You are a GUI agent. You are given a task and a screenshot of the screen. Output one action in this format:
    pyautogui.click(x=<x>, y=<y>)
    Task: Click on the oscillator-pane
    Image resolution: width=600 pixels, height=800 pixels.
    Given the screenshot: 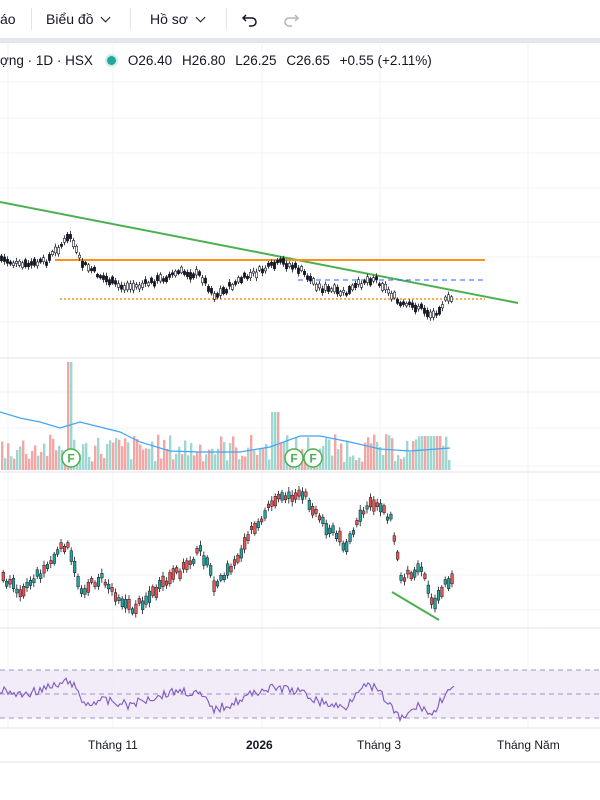 What is the action you would take?
    pyautogui.click(x=227, y=553)
    